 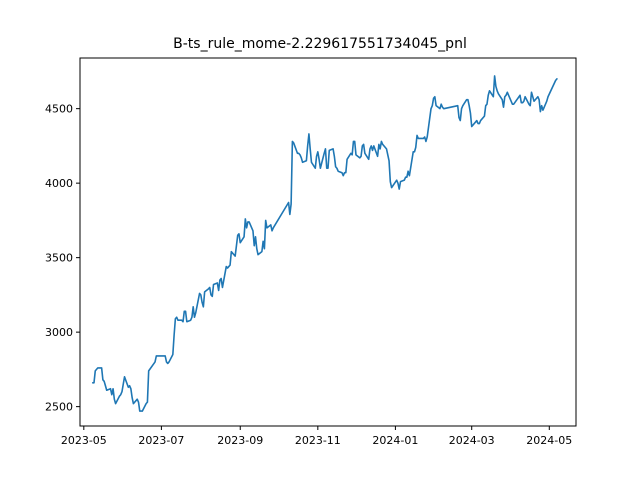 What do you see at coordinates (59, 183) in the screenshot?
I see `y-tick-label: 4000` at bounding box center [59, 183].